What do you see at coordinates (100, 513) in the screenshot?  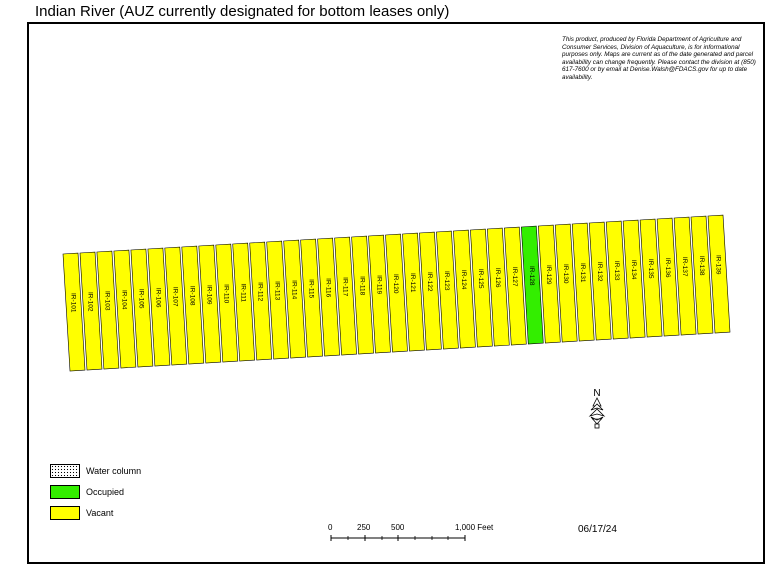 I see `legend-label-vacant: Vacant` at bounding box center [100, 513].